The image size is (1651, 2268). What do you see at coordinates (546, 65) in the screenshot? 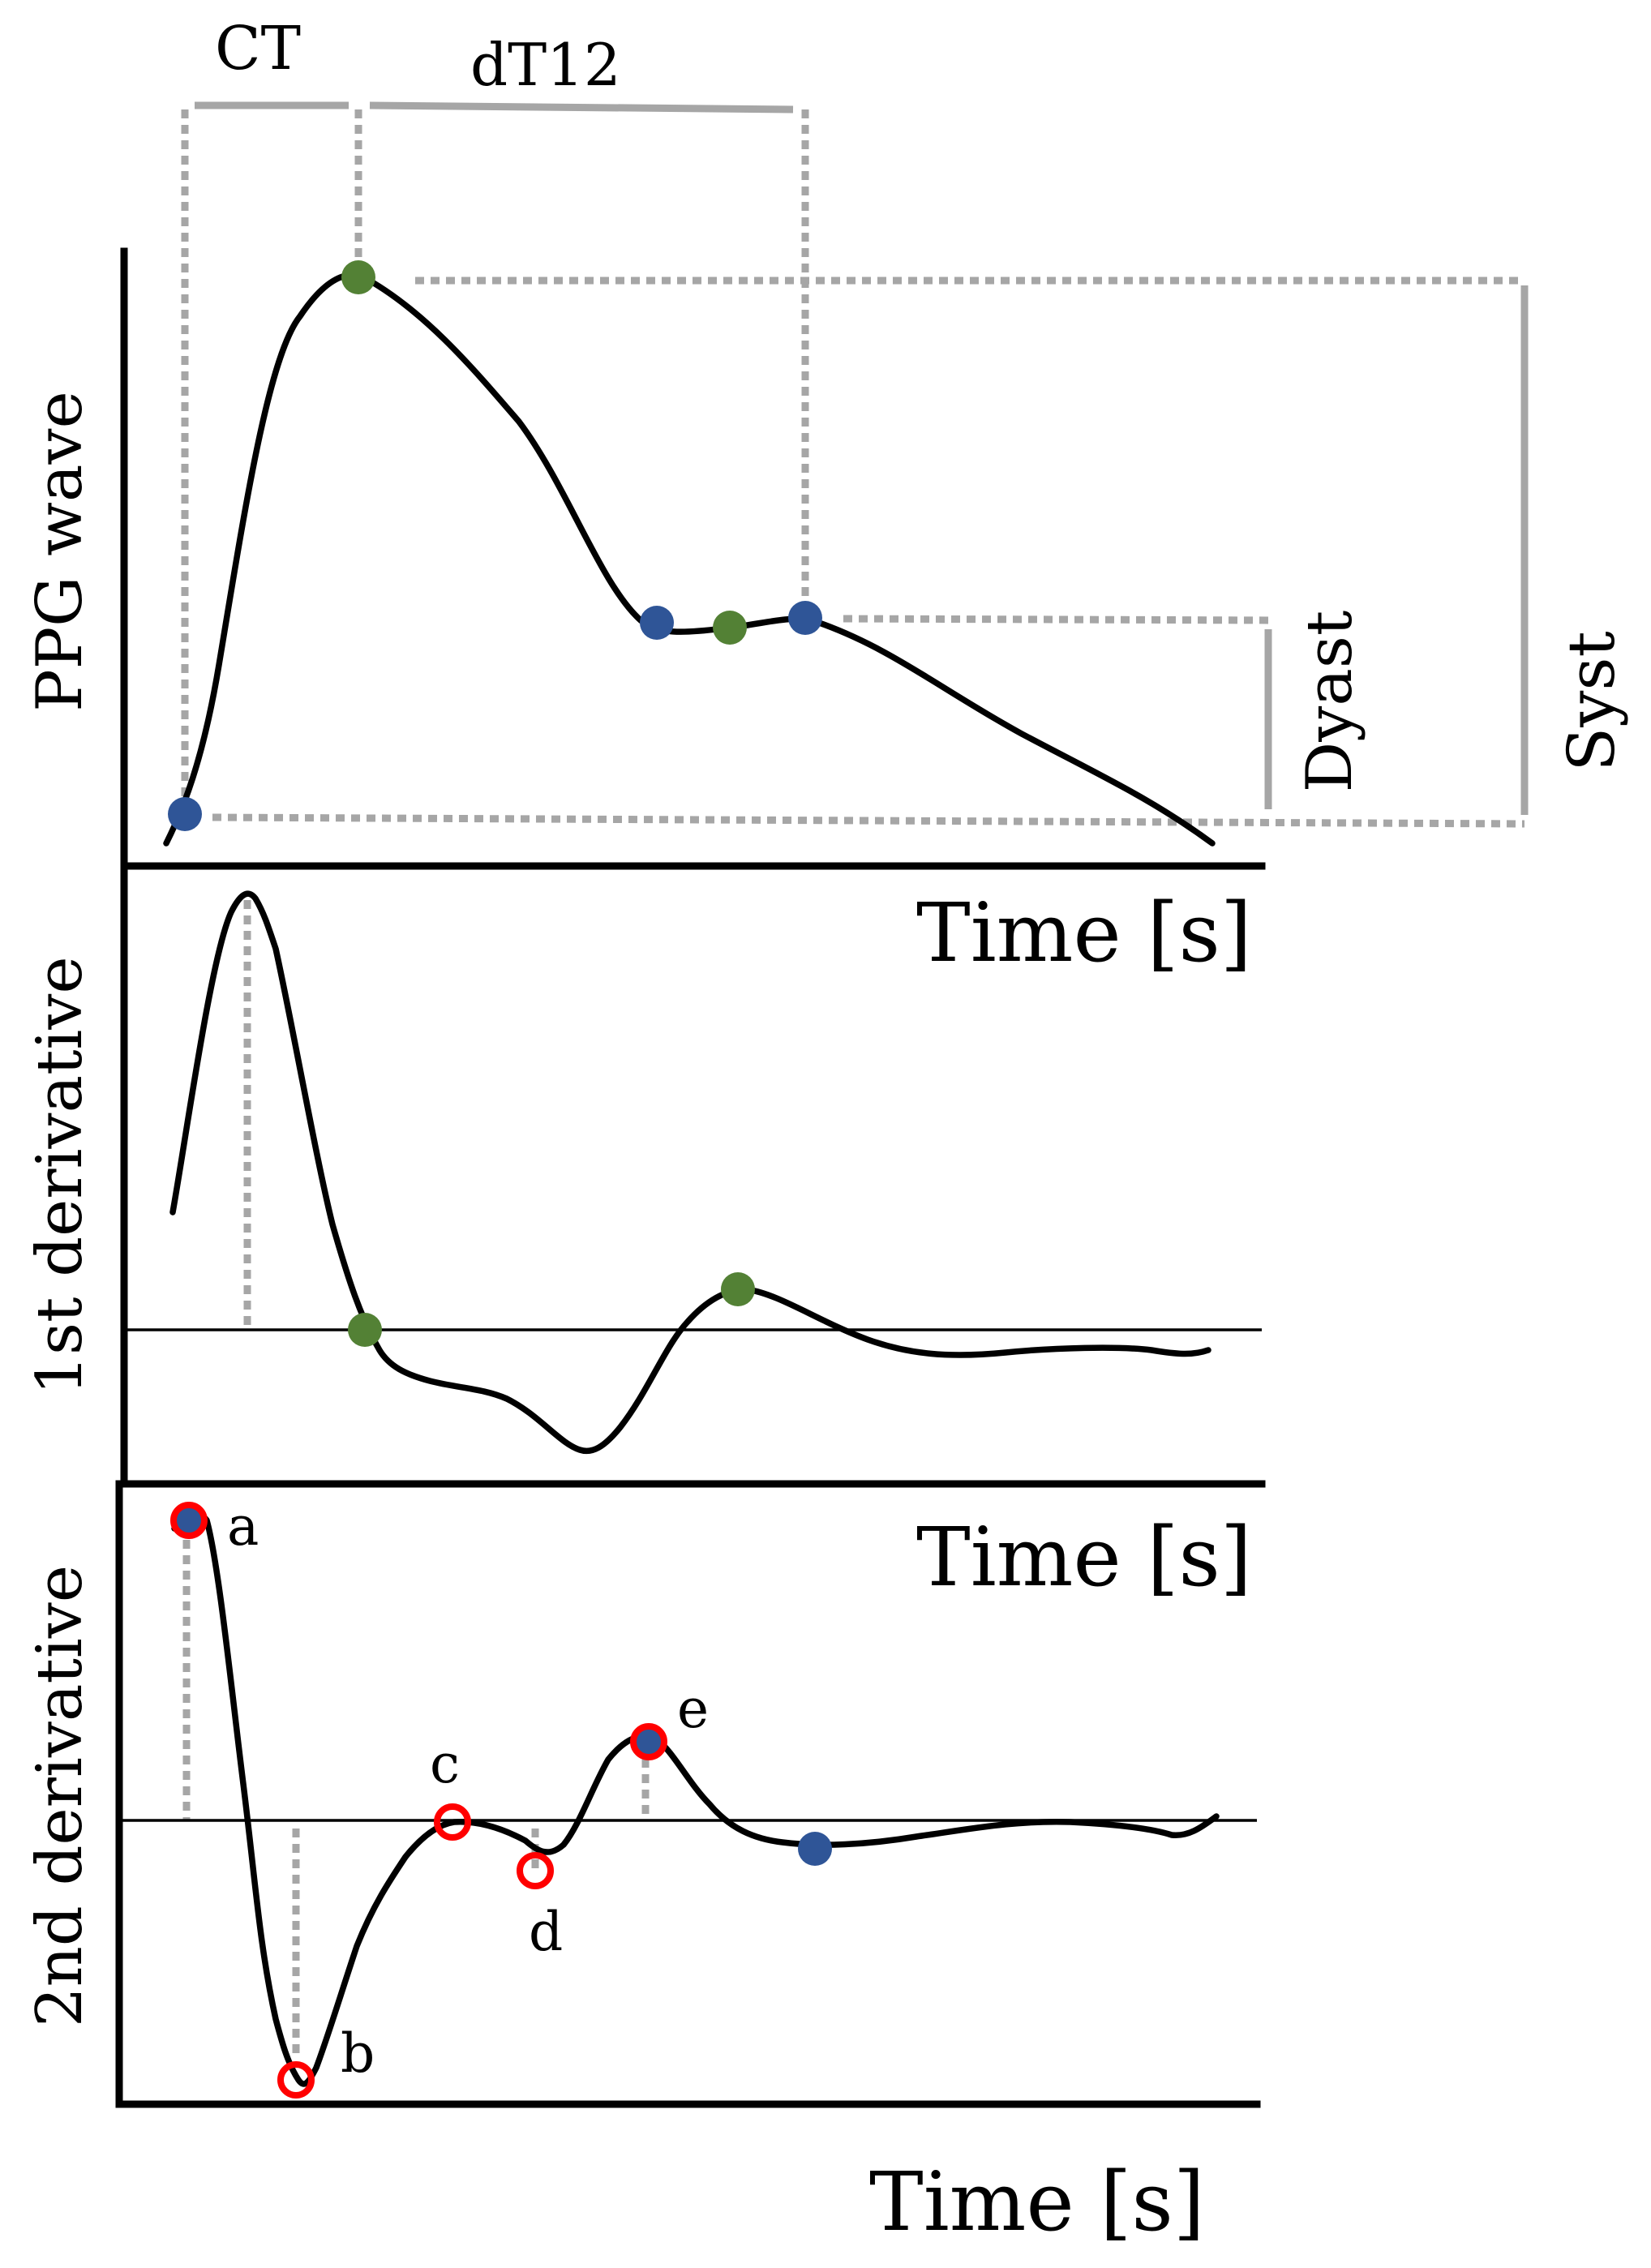
I see `dt12-label: dT12` at bounding box center [546, 65].